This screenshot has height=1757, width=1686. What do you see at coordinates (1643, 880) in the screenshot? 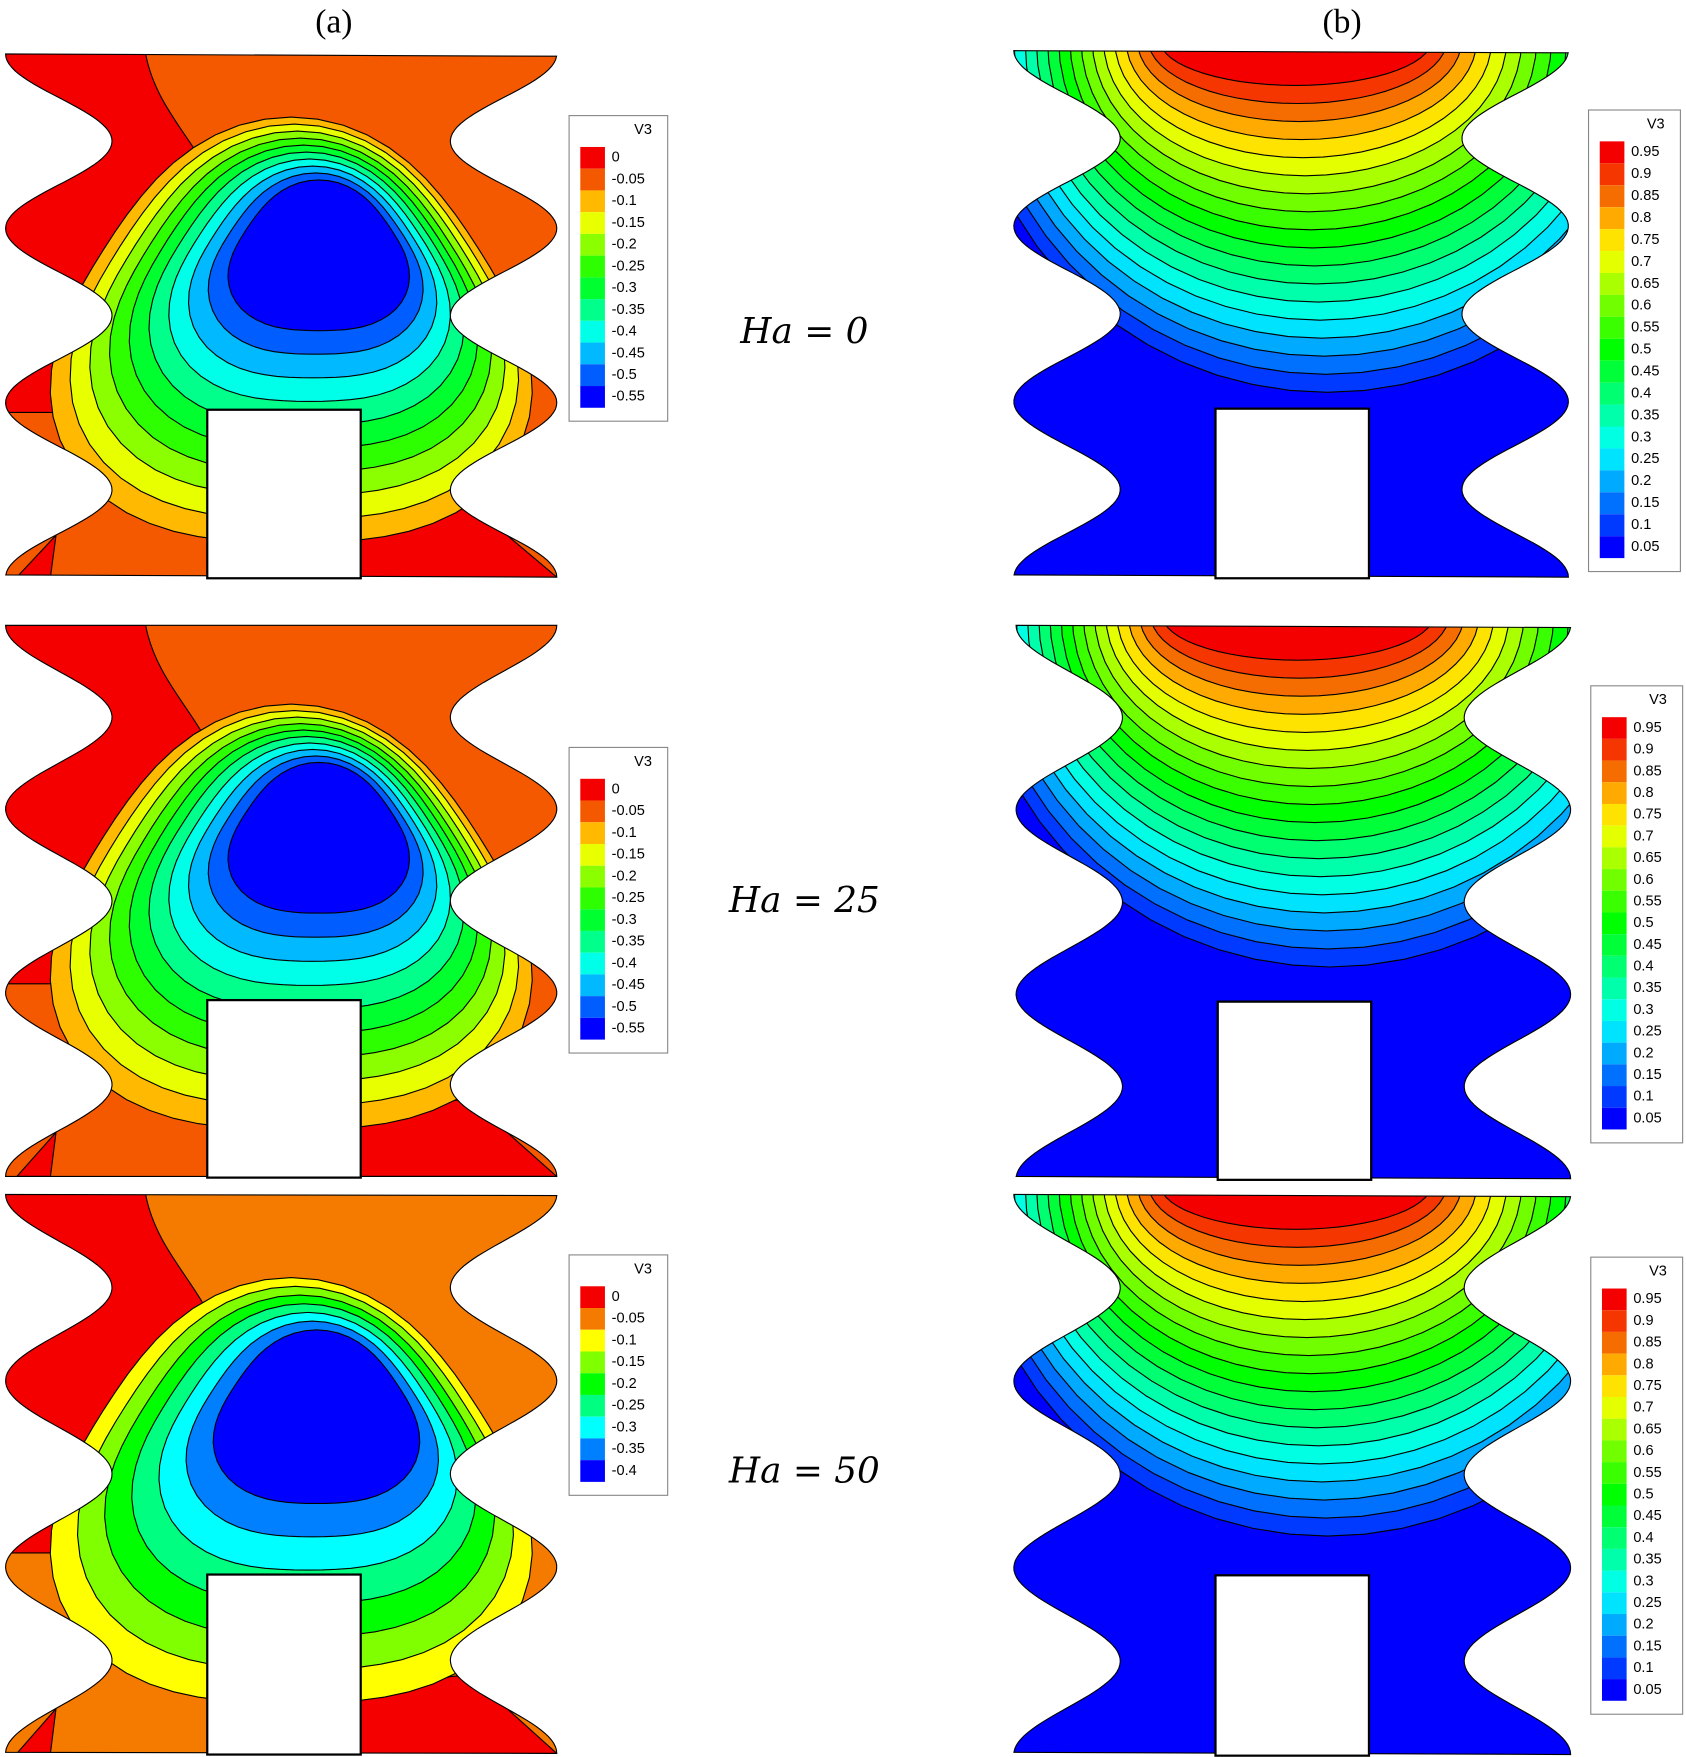
I see `legend-label: 0.6` at bounding box center [1643, 880].